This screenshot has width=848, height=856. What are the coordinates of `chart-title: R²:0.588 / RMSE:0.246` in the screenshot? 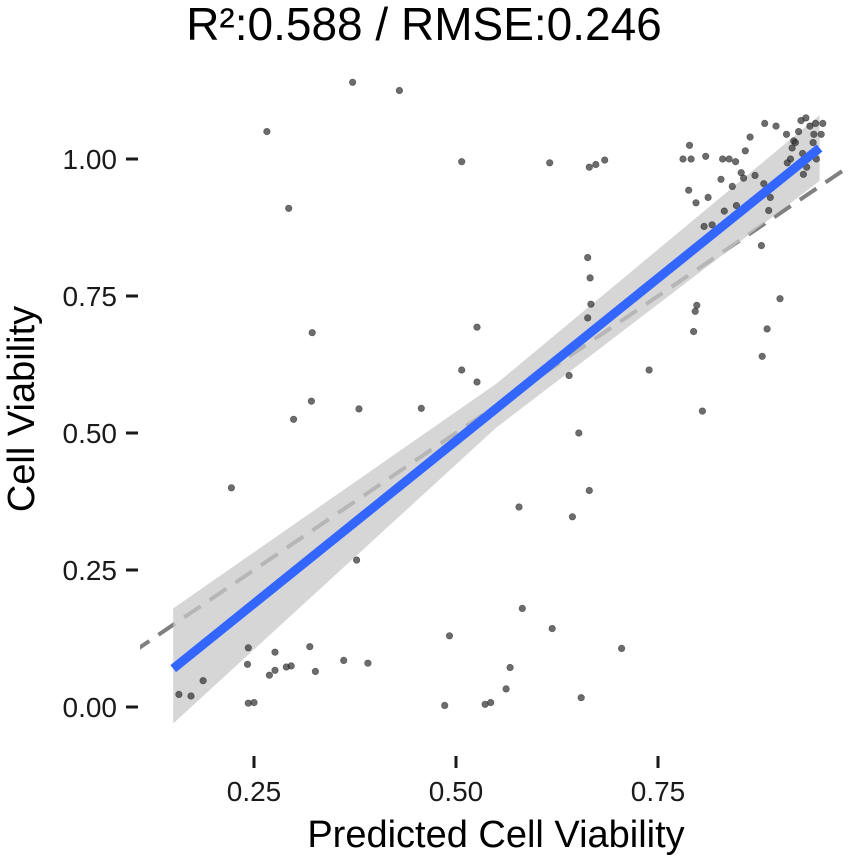 It's located at (424, 25).